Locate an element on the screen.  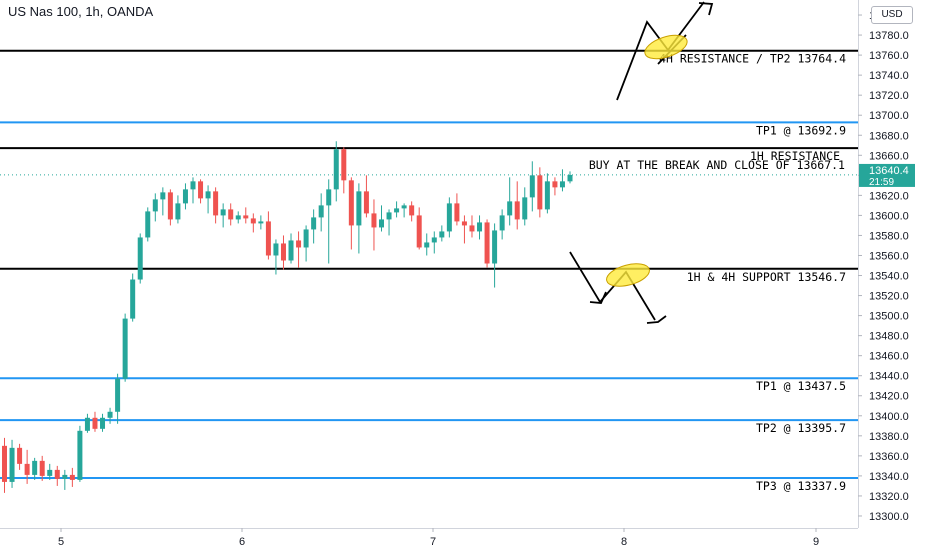
y-tick-label: 13440.0 is located at coordinates (889, 377).